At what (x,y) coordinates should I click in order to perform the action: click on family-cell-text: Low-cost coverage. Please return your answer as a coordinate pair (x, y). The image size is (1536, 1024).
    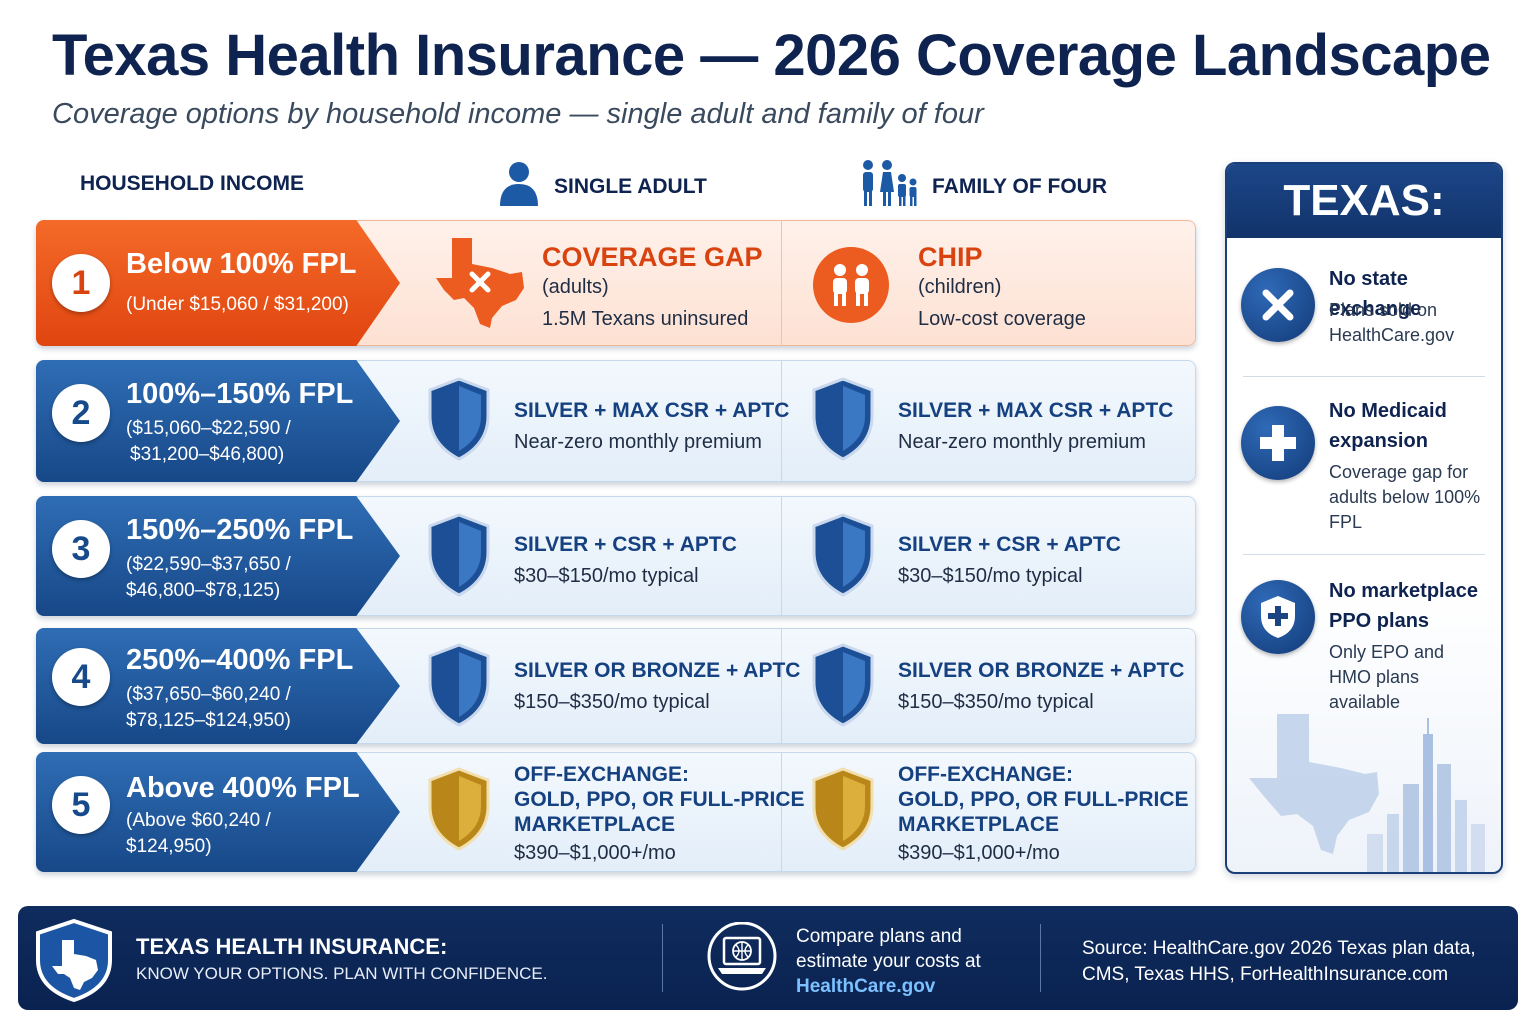
    Looking at the image, I should click on (1002, 319).